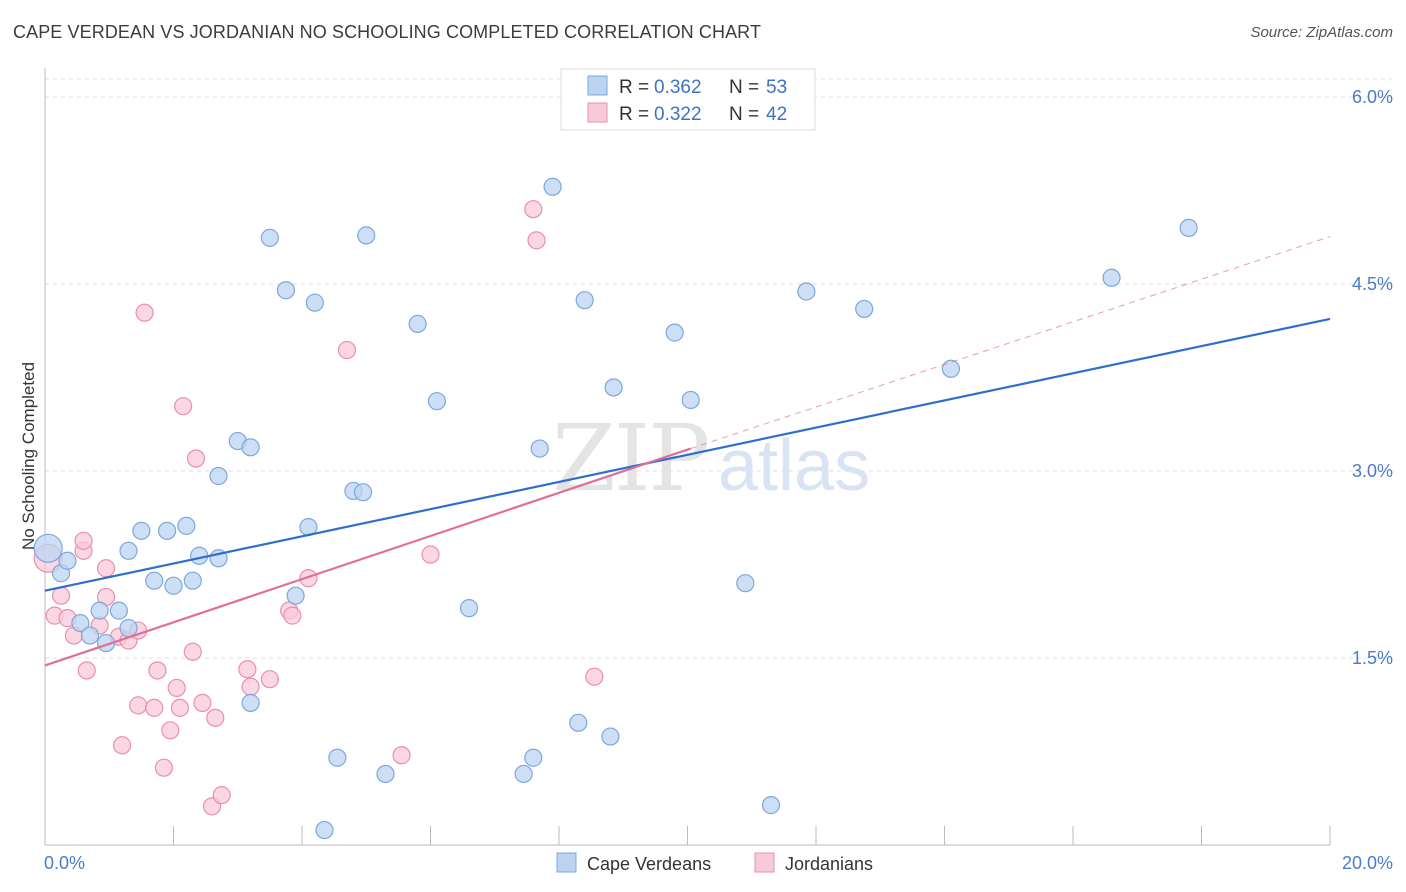 This screenshot has height=892, width=1406. What do you see at coordinates (703, 114) in the screenshot?
I see `legend-row-jordanians: R = 0.322 N = 42` at bounding box center [703, 114].